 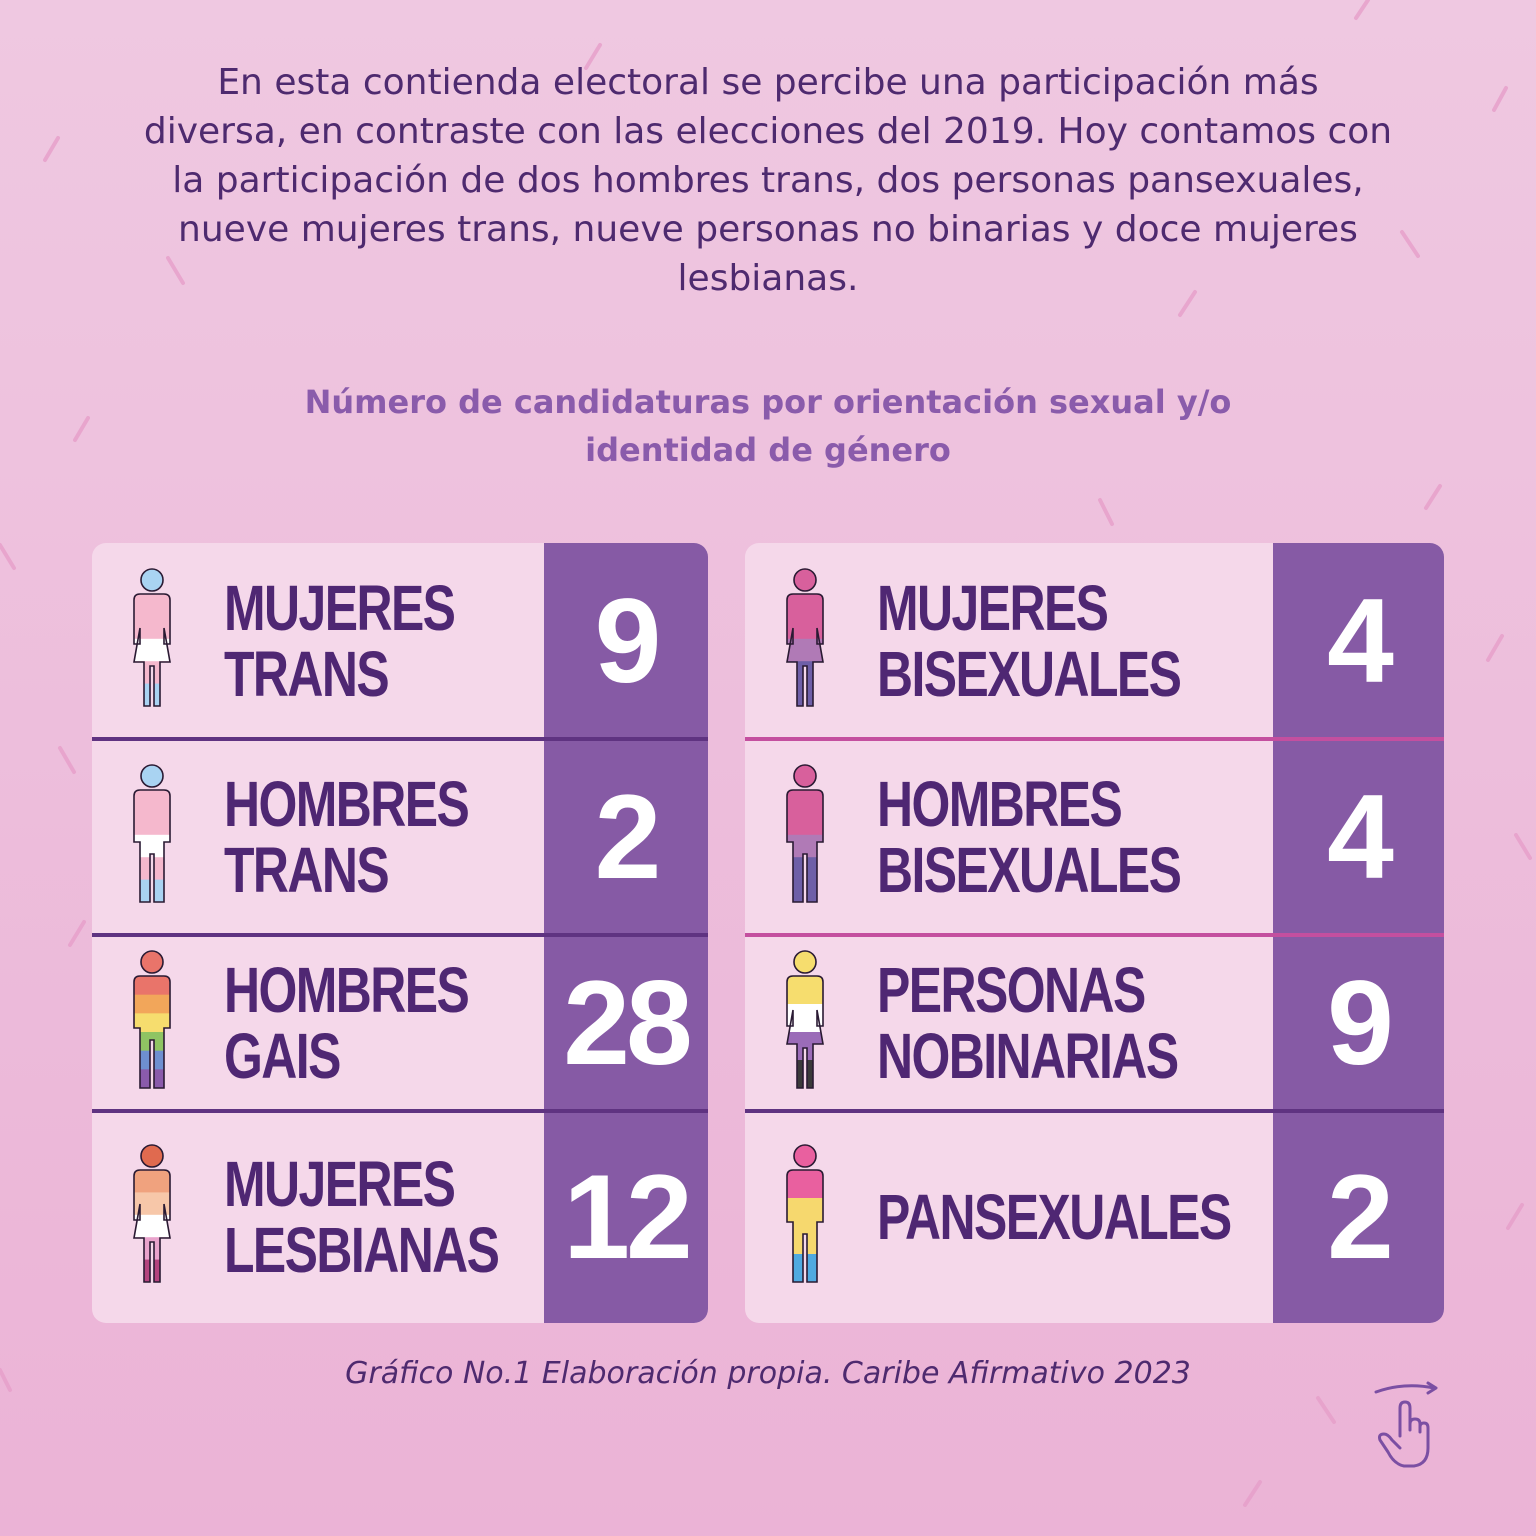 What do you see at coordinates (627, 1217) in the screenshot?
I see `category-value: 12` at bounding box center [627, 1217].